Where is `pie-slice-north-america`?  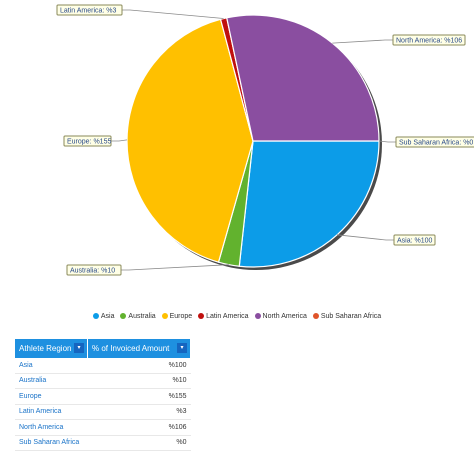
pie-slice-north-america is located at coordinates (303, 78).